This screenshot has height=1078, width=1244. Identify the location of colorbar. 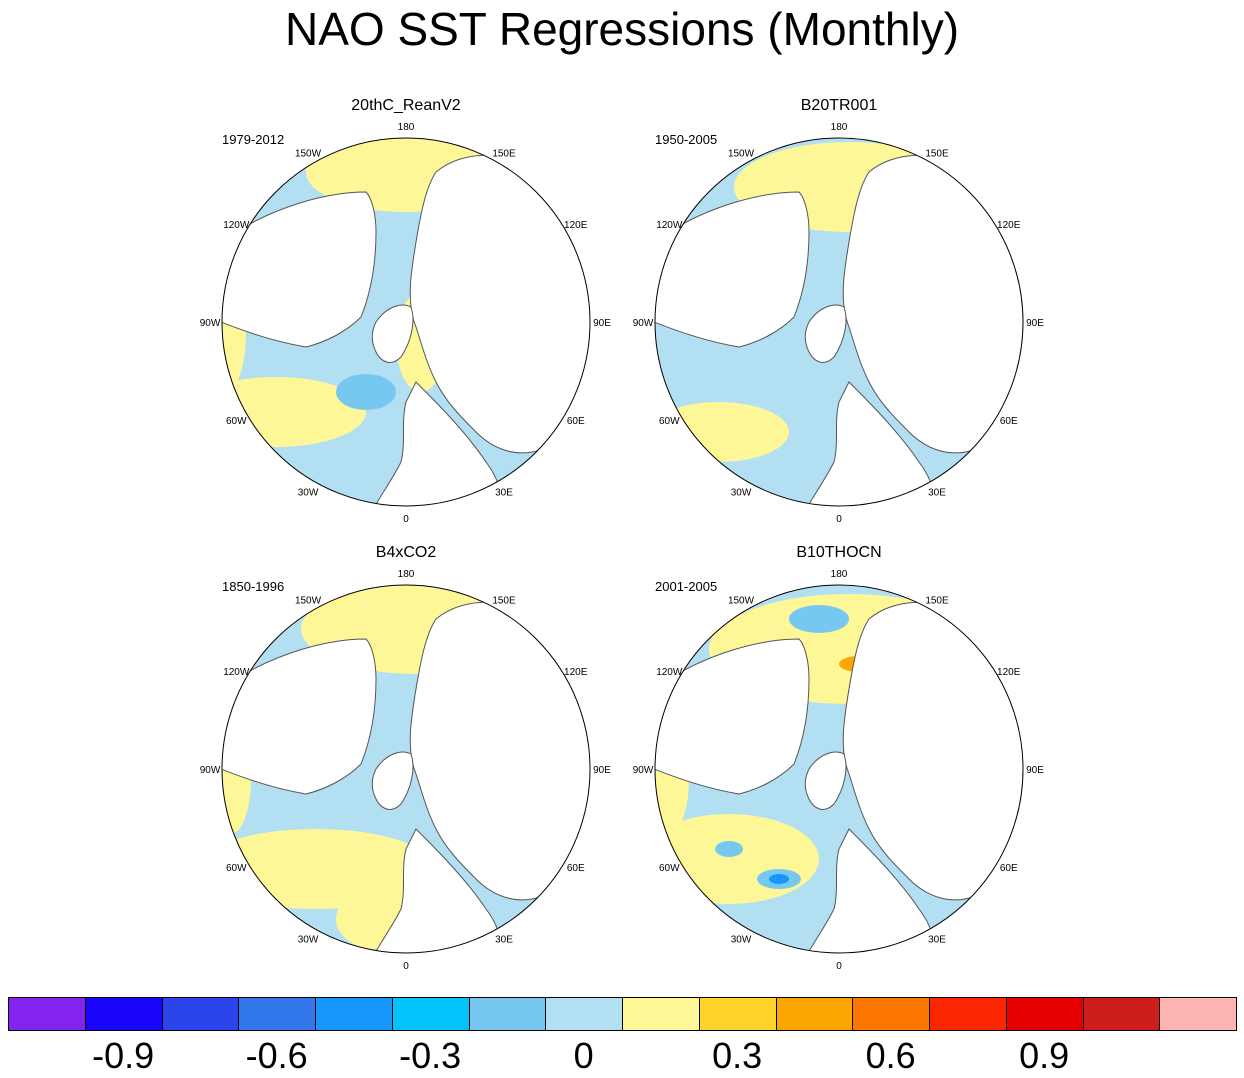
(622, 1014).